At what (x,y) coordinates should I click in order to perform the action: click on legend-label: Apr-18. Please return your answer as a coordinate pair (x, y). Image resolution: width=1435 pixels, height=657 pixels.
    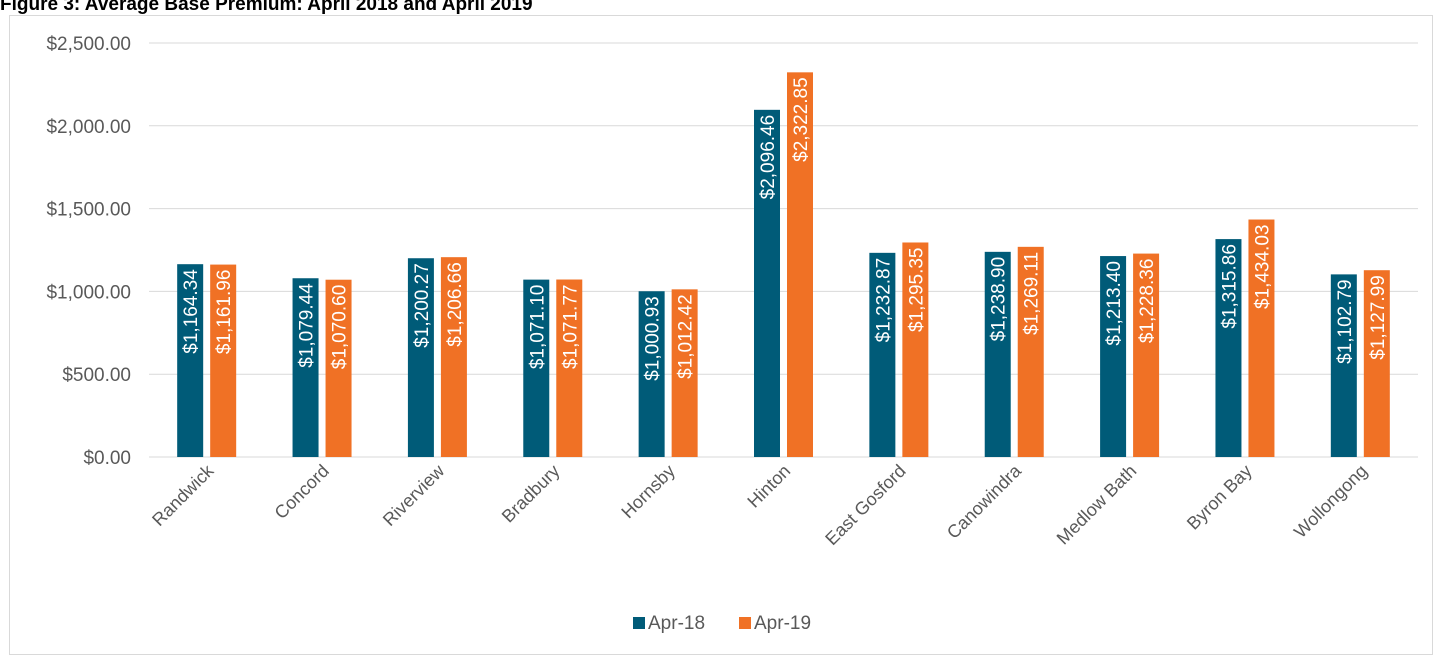
    Looking at the image, I should click on (676, 623).